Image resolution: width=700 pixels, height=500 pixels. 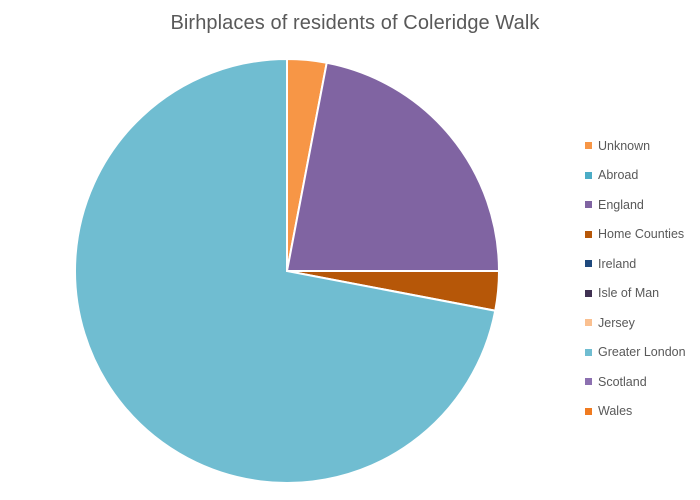 What do you see at coordinates (629, 293) in the screenshot?
I see `legend-label: Isle of Man` at bounding box center [629, 293].